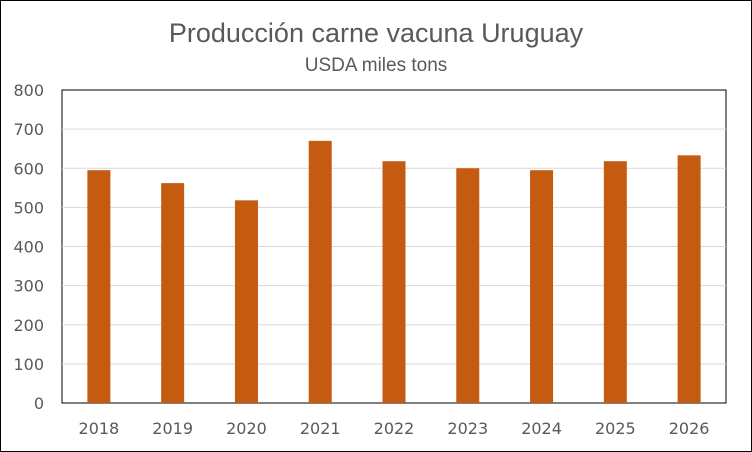  I want to click on x-tick-label: 2022, so click(394, 428).